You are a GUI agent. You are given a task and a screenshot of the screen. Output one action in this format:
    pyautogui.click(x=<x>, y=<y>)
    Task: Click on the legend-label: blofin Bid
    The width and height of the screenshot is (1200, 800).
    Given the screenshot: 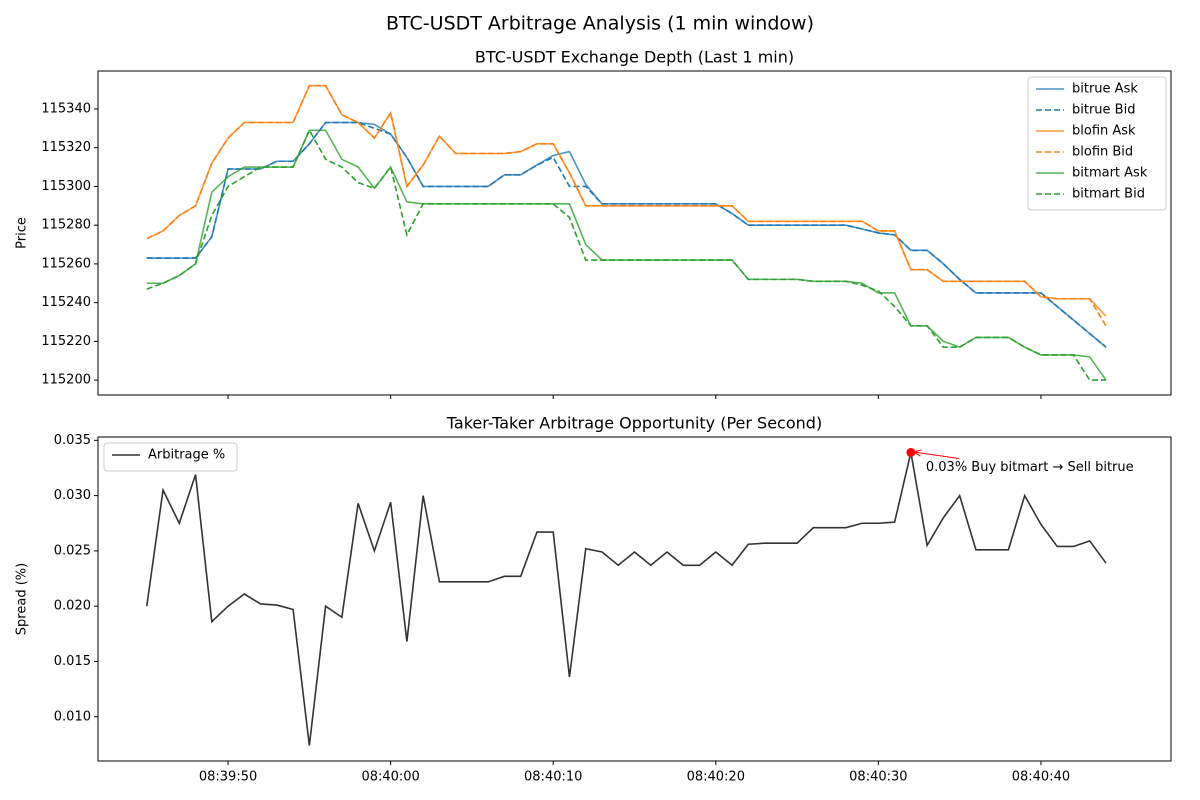 What is the action you would take?
    pyautogui.click(x=1102, y=152)
    